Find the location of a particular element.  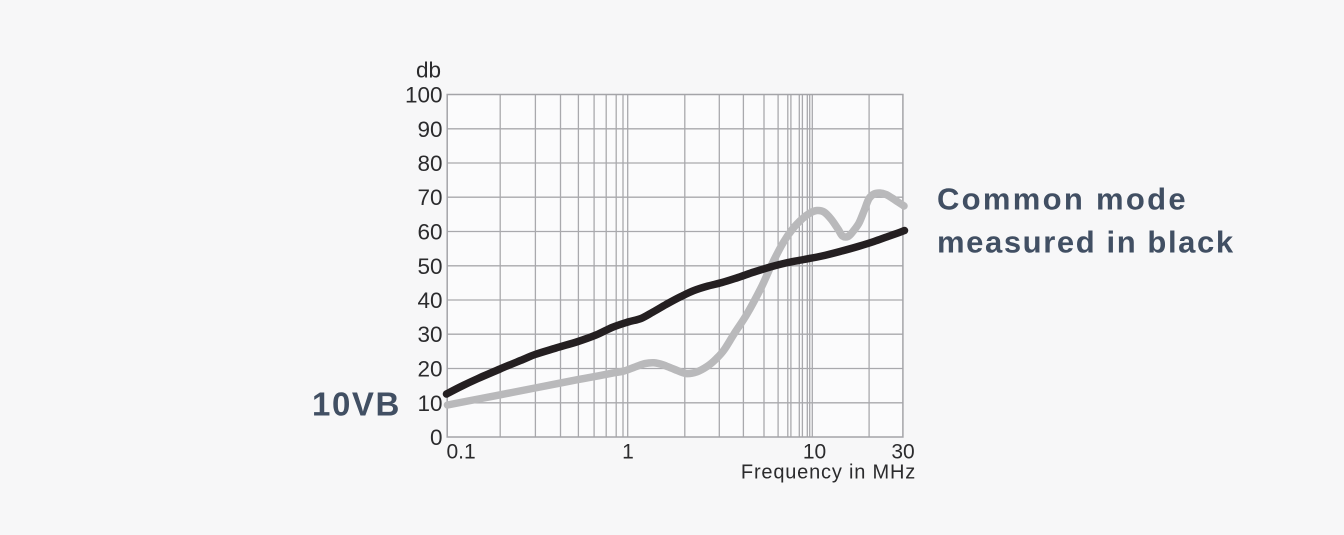

svg-text: 0.1 is located at coordinates (461, 452).